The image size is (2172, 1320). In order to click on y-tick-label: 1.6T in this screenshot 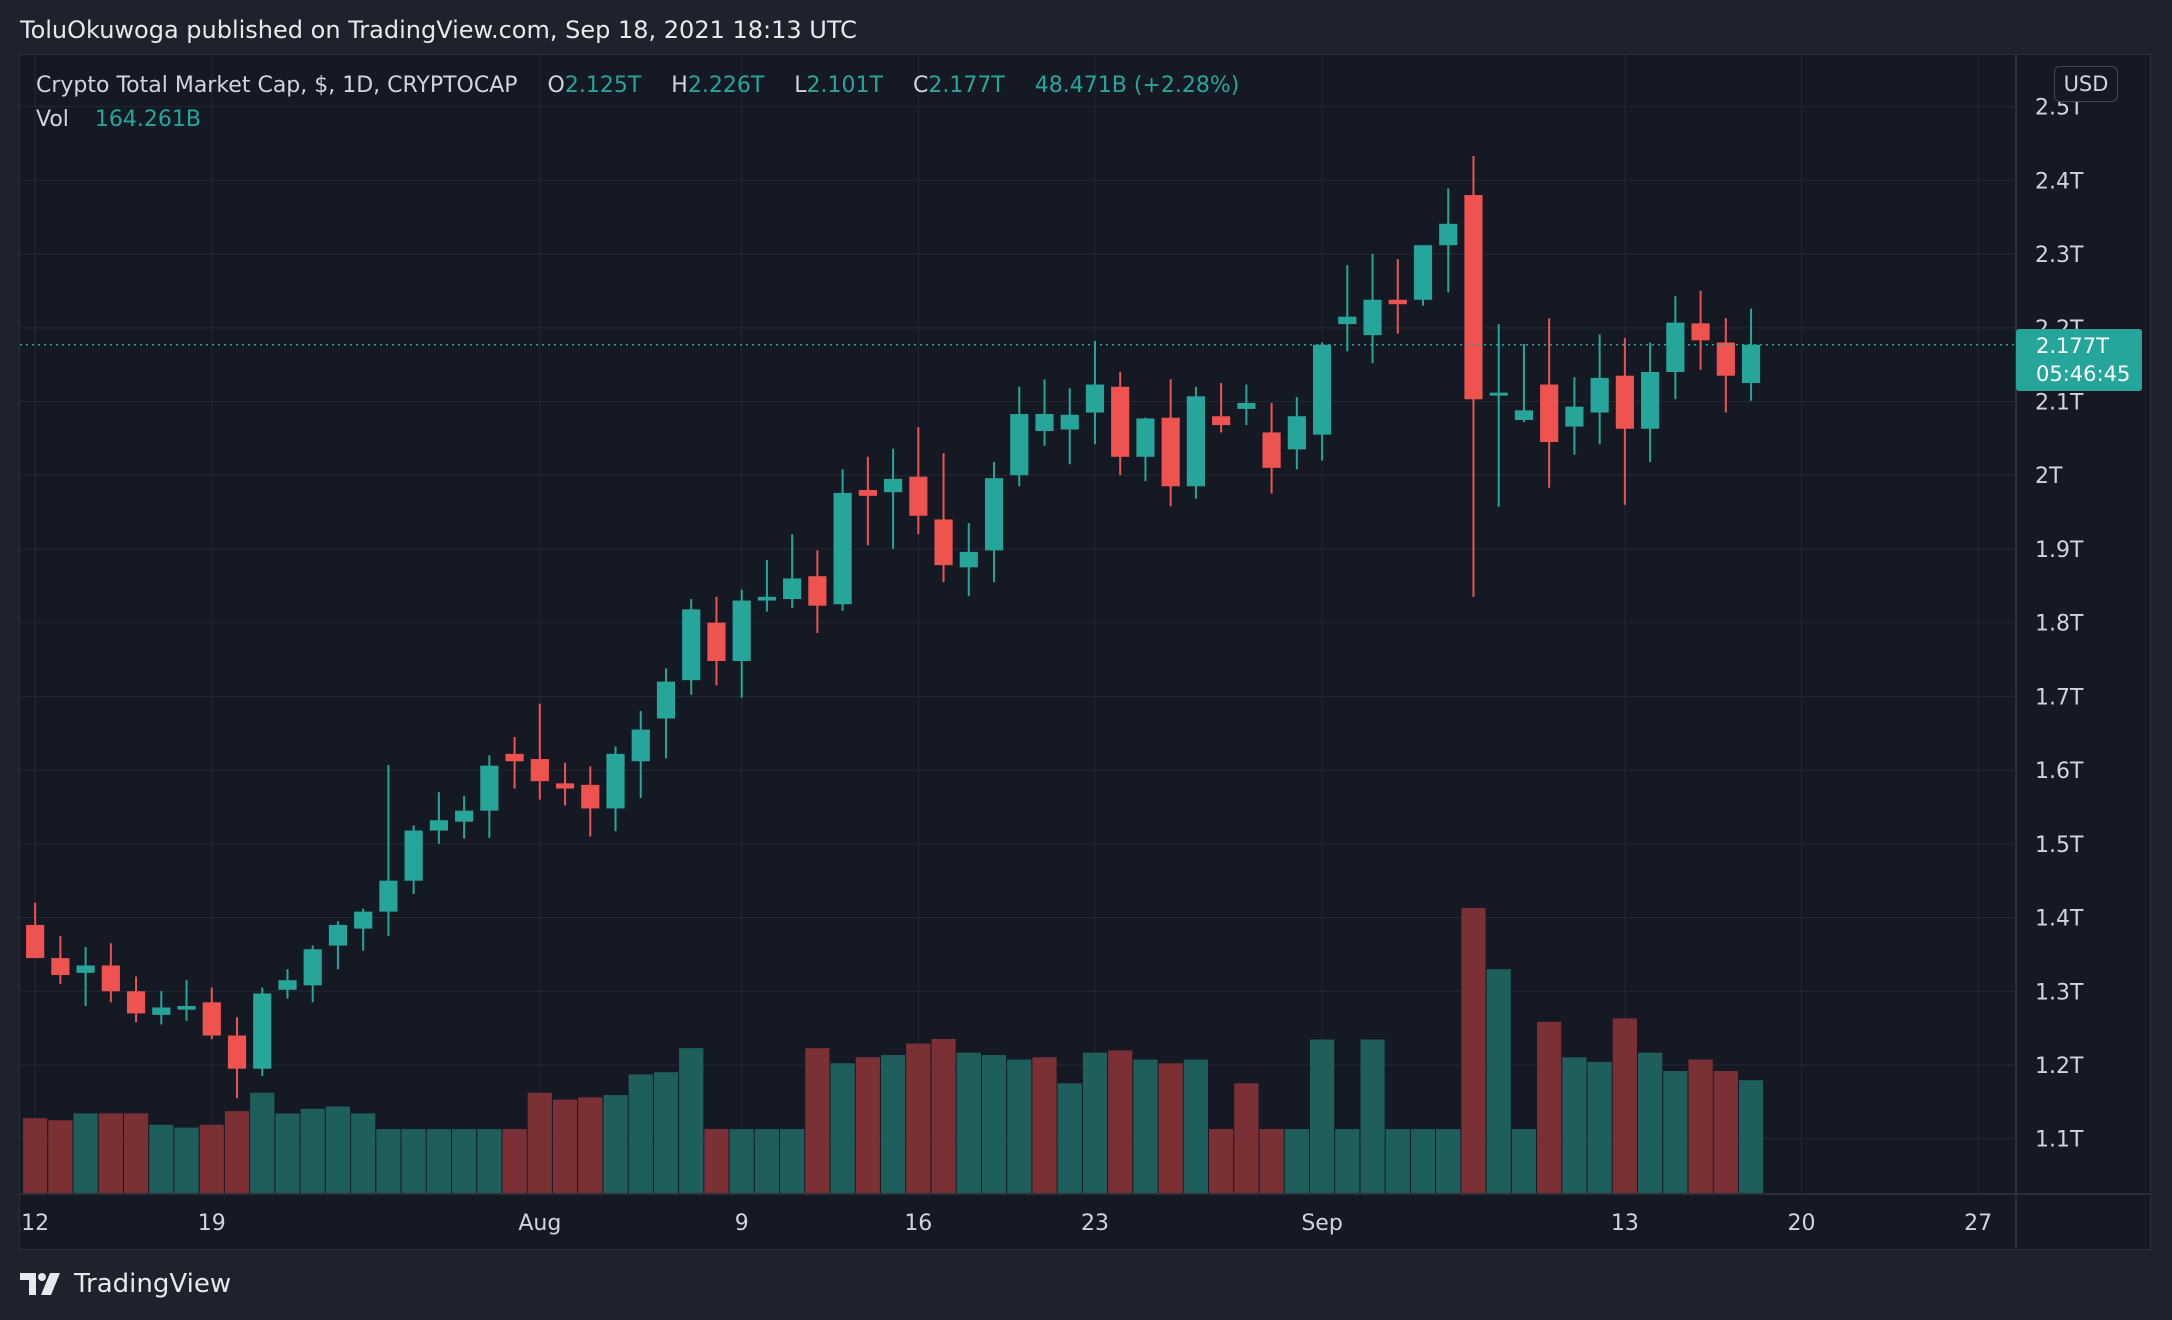, I will do `click(2059, 771)`.